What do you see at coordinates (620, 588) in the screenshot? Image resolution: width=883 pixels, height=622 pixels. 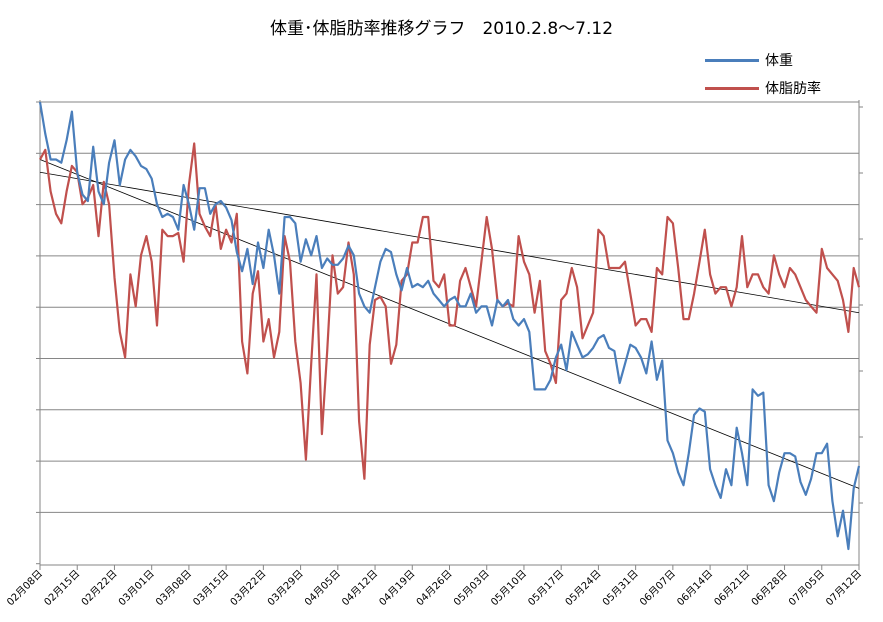 I see `x-tick-label: 05月31日` at bounding box center [620, 588].